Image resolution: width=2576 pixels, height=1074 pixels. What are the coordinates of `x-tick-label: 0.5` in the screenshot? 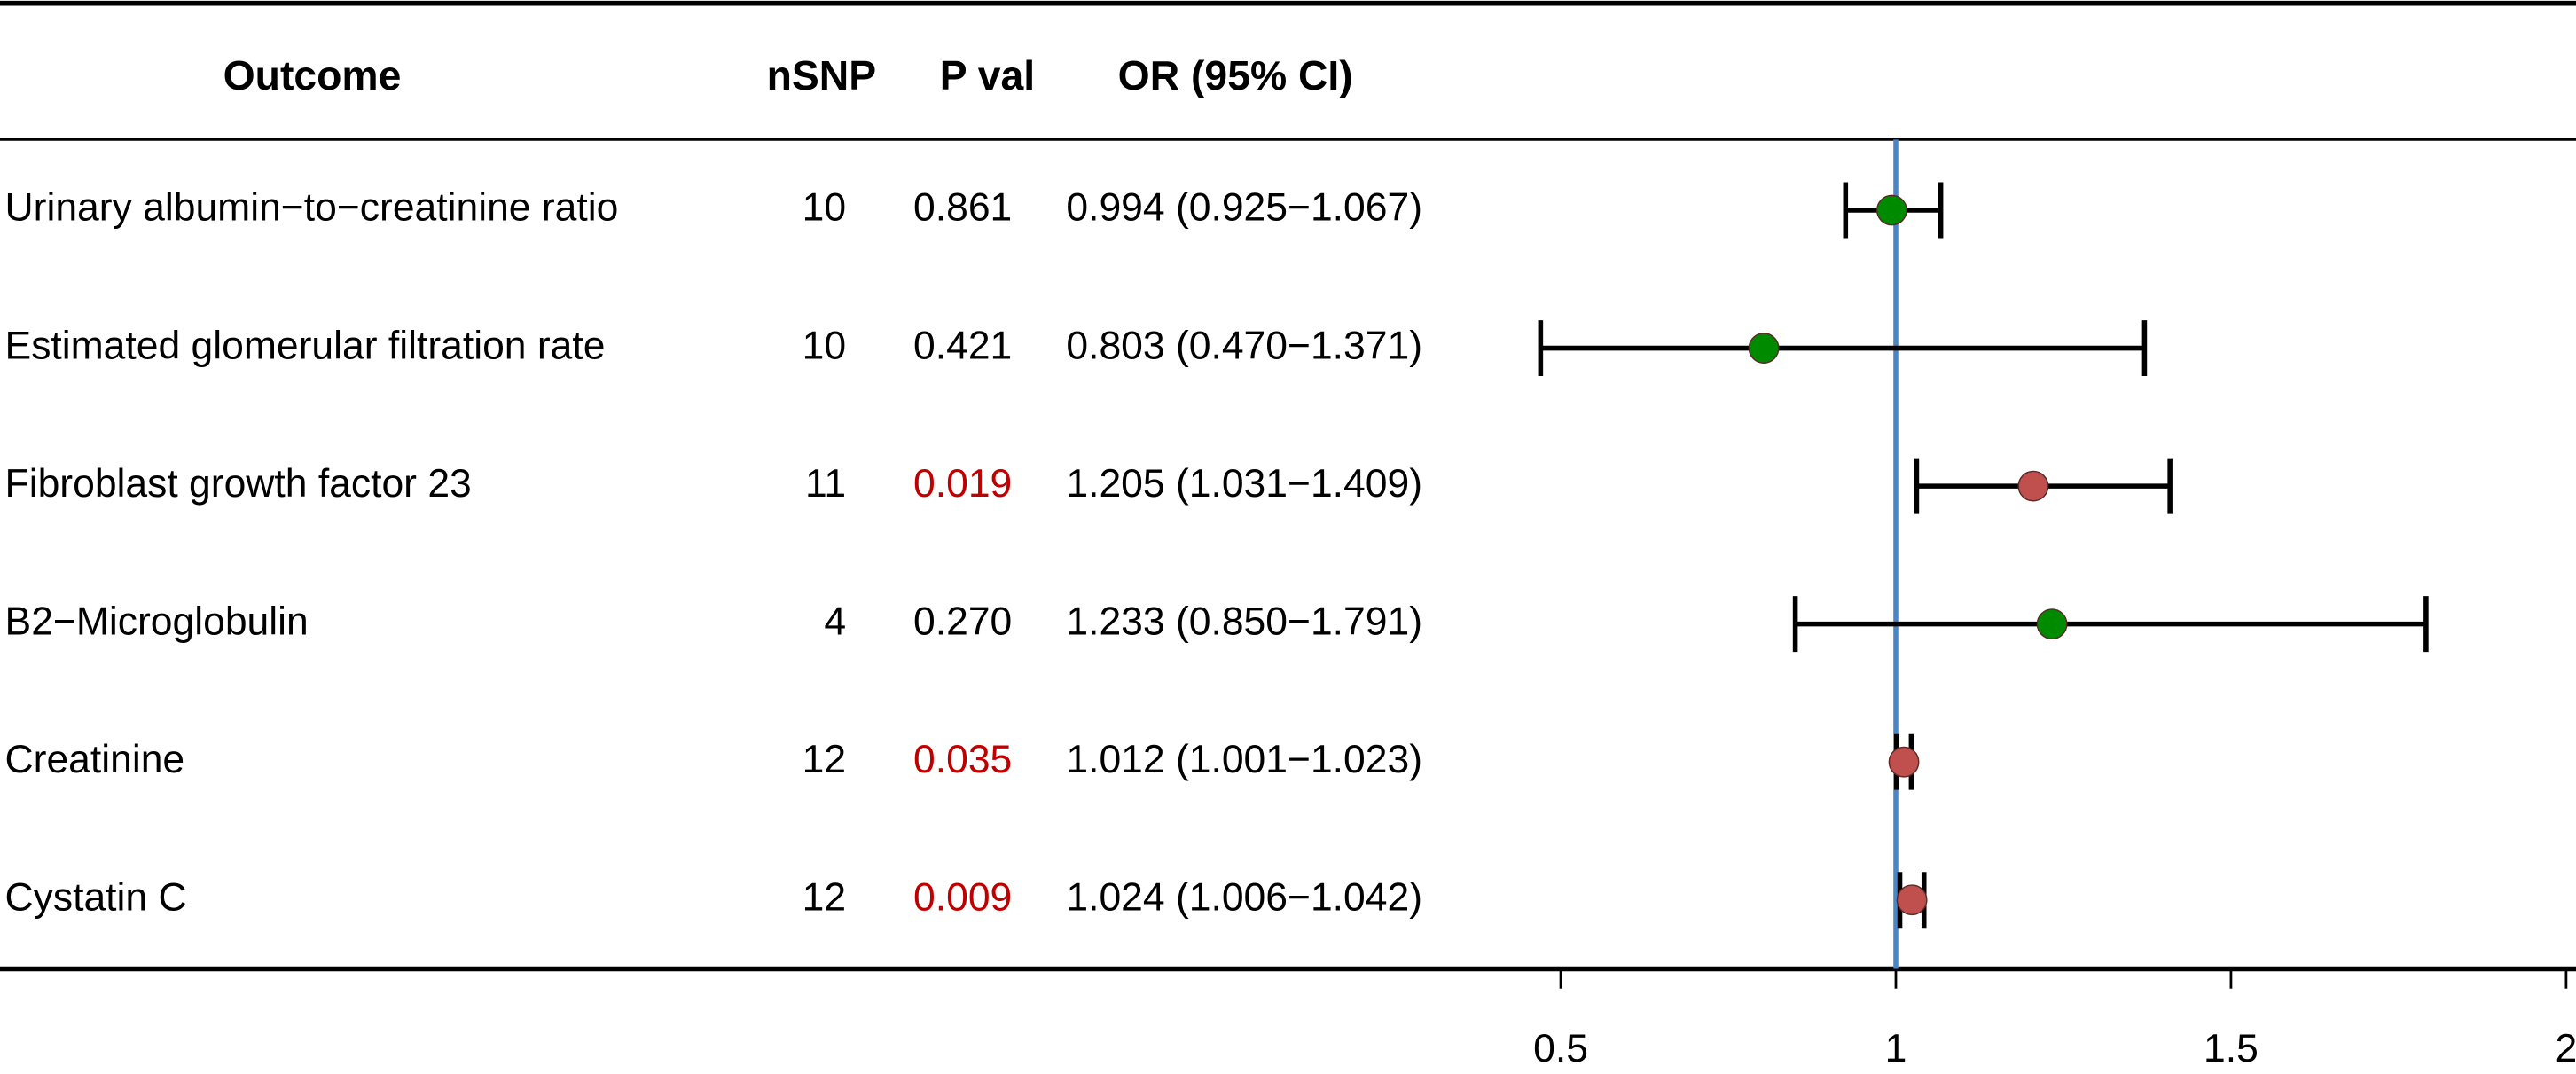 It's located at (1560, 1048).